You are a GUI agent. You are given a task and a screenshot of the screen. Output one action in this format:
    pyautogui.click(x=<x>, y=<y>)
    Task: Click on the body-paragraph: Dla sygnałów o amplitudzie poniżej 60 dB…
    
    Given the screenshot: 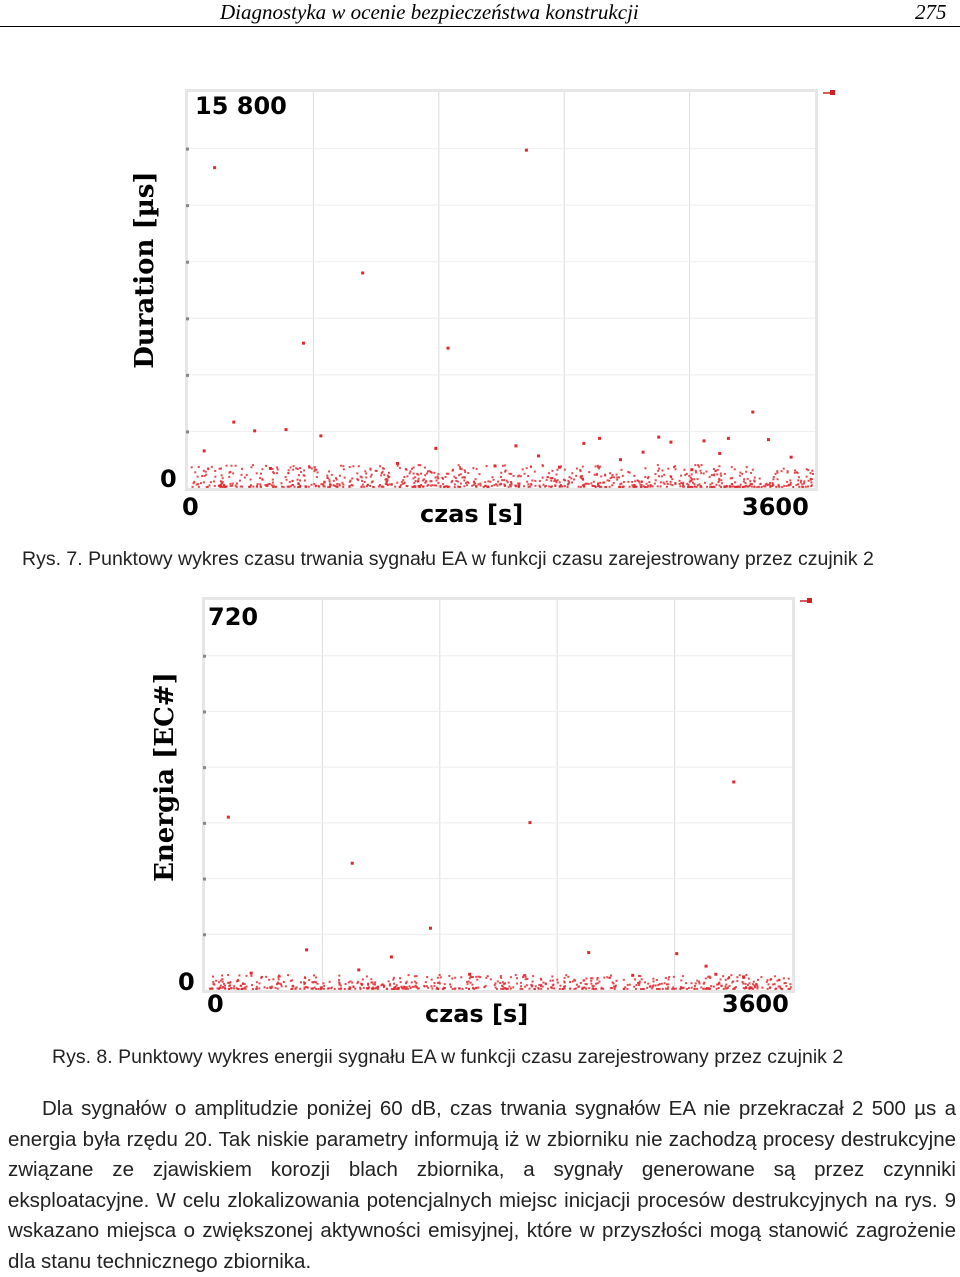 What is the action you would take?
    pyautogui.click(x=482, y=1185)
    